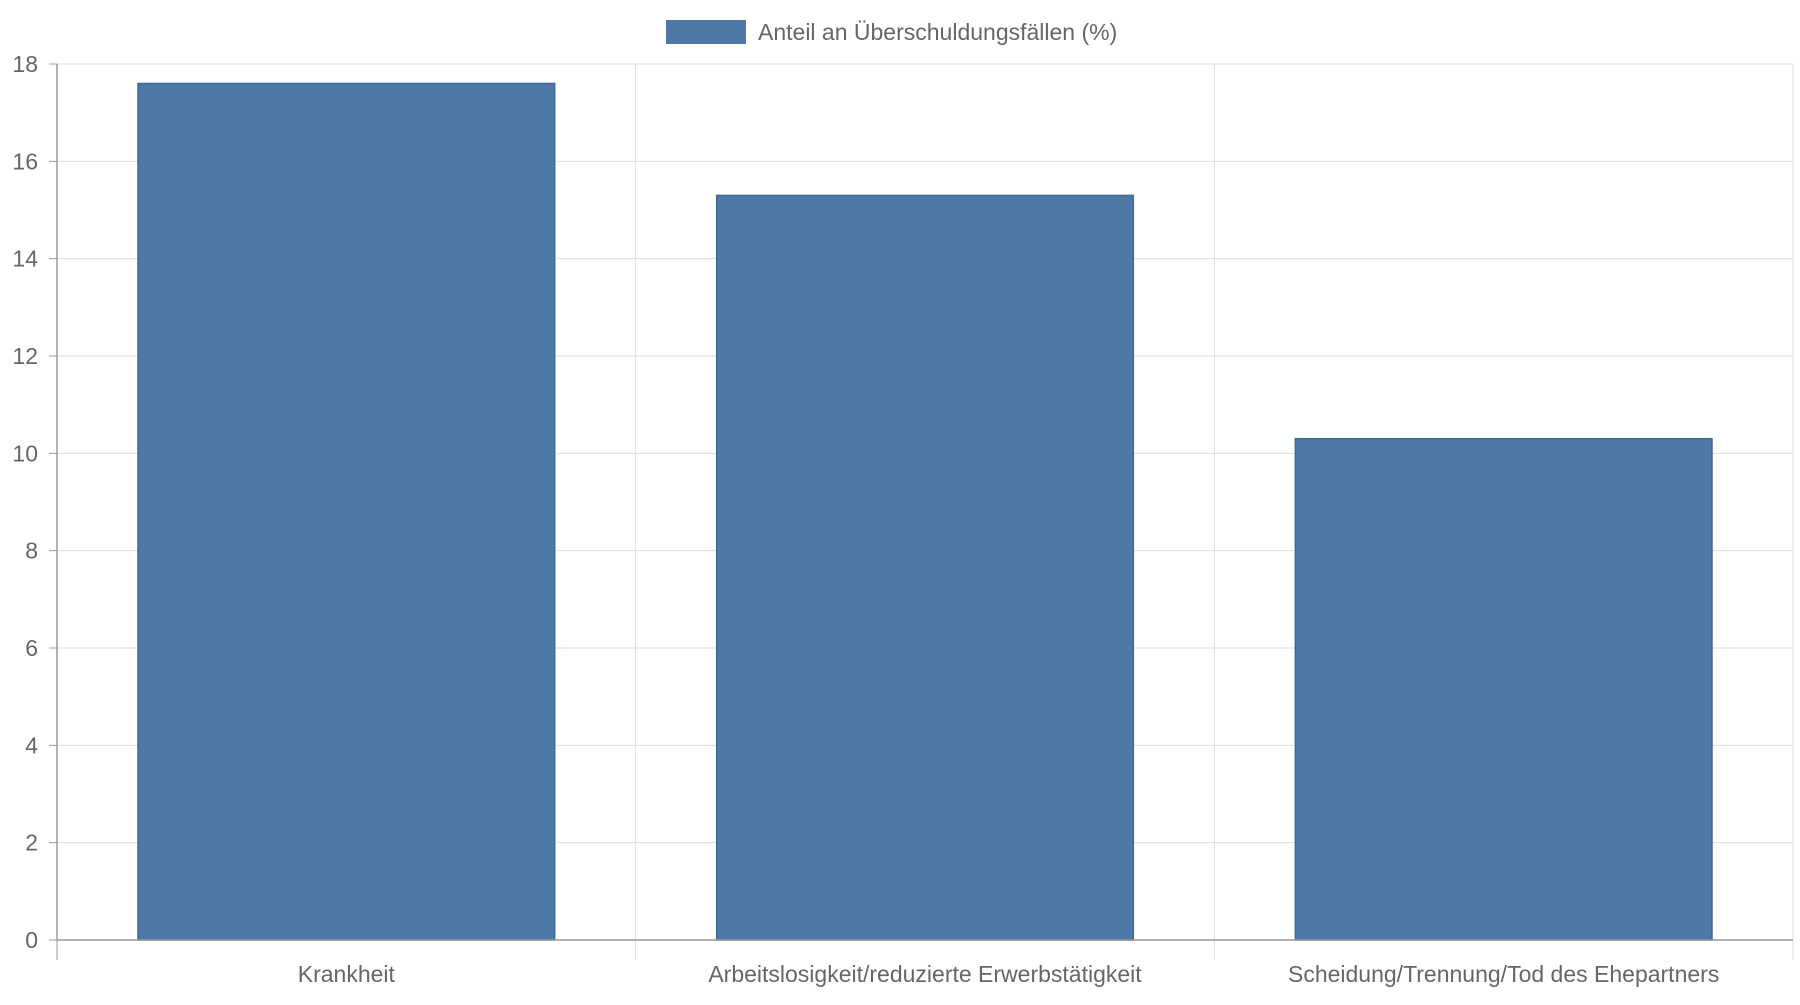  What do you see at coordinates (25, 161) in the screenshot?
I see `y-tick-label: 16` at bounding box center [25, 161].